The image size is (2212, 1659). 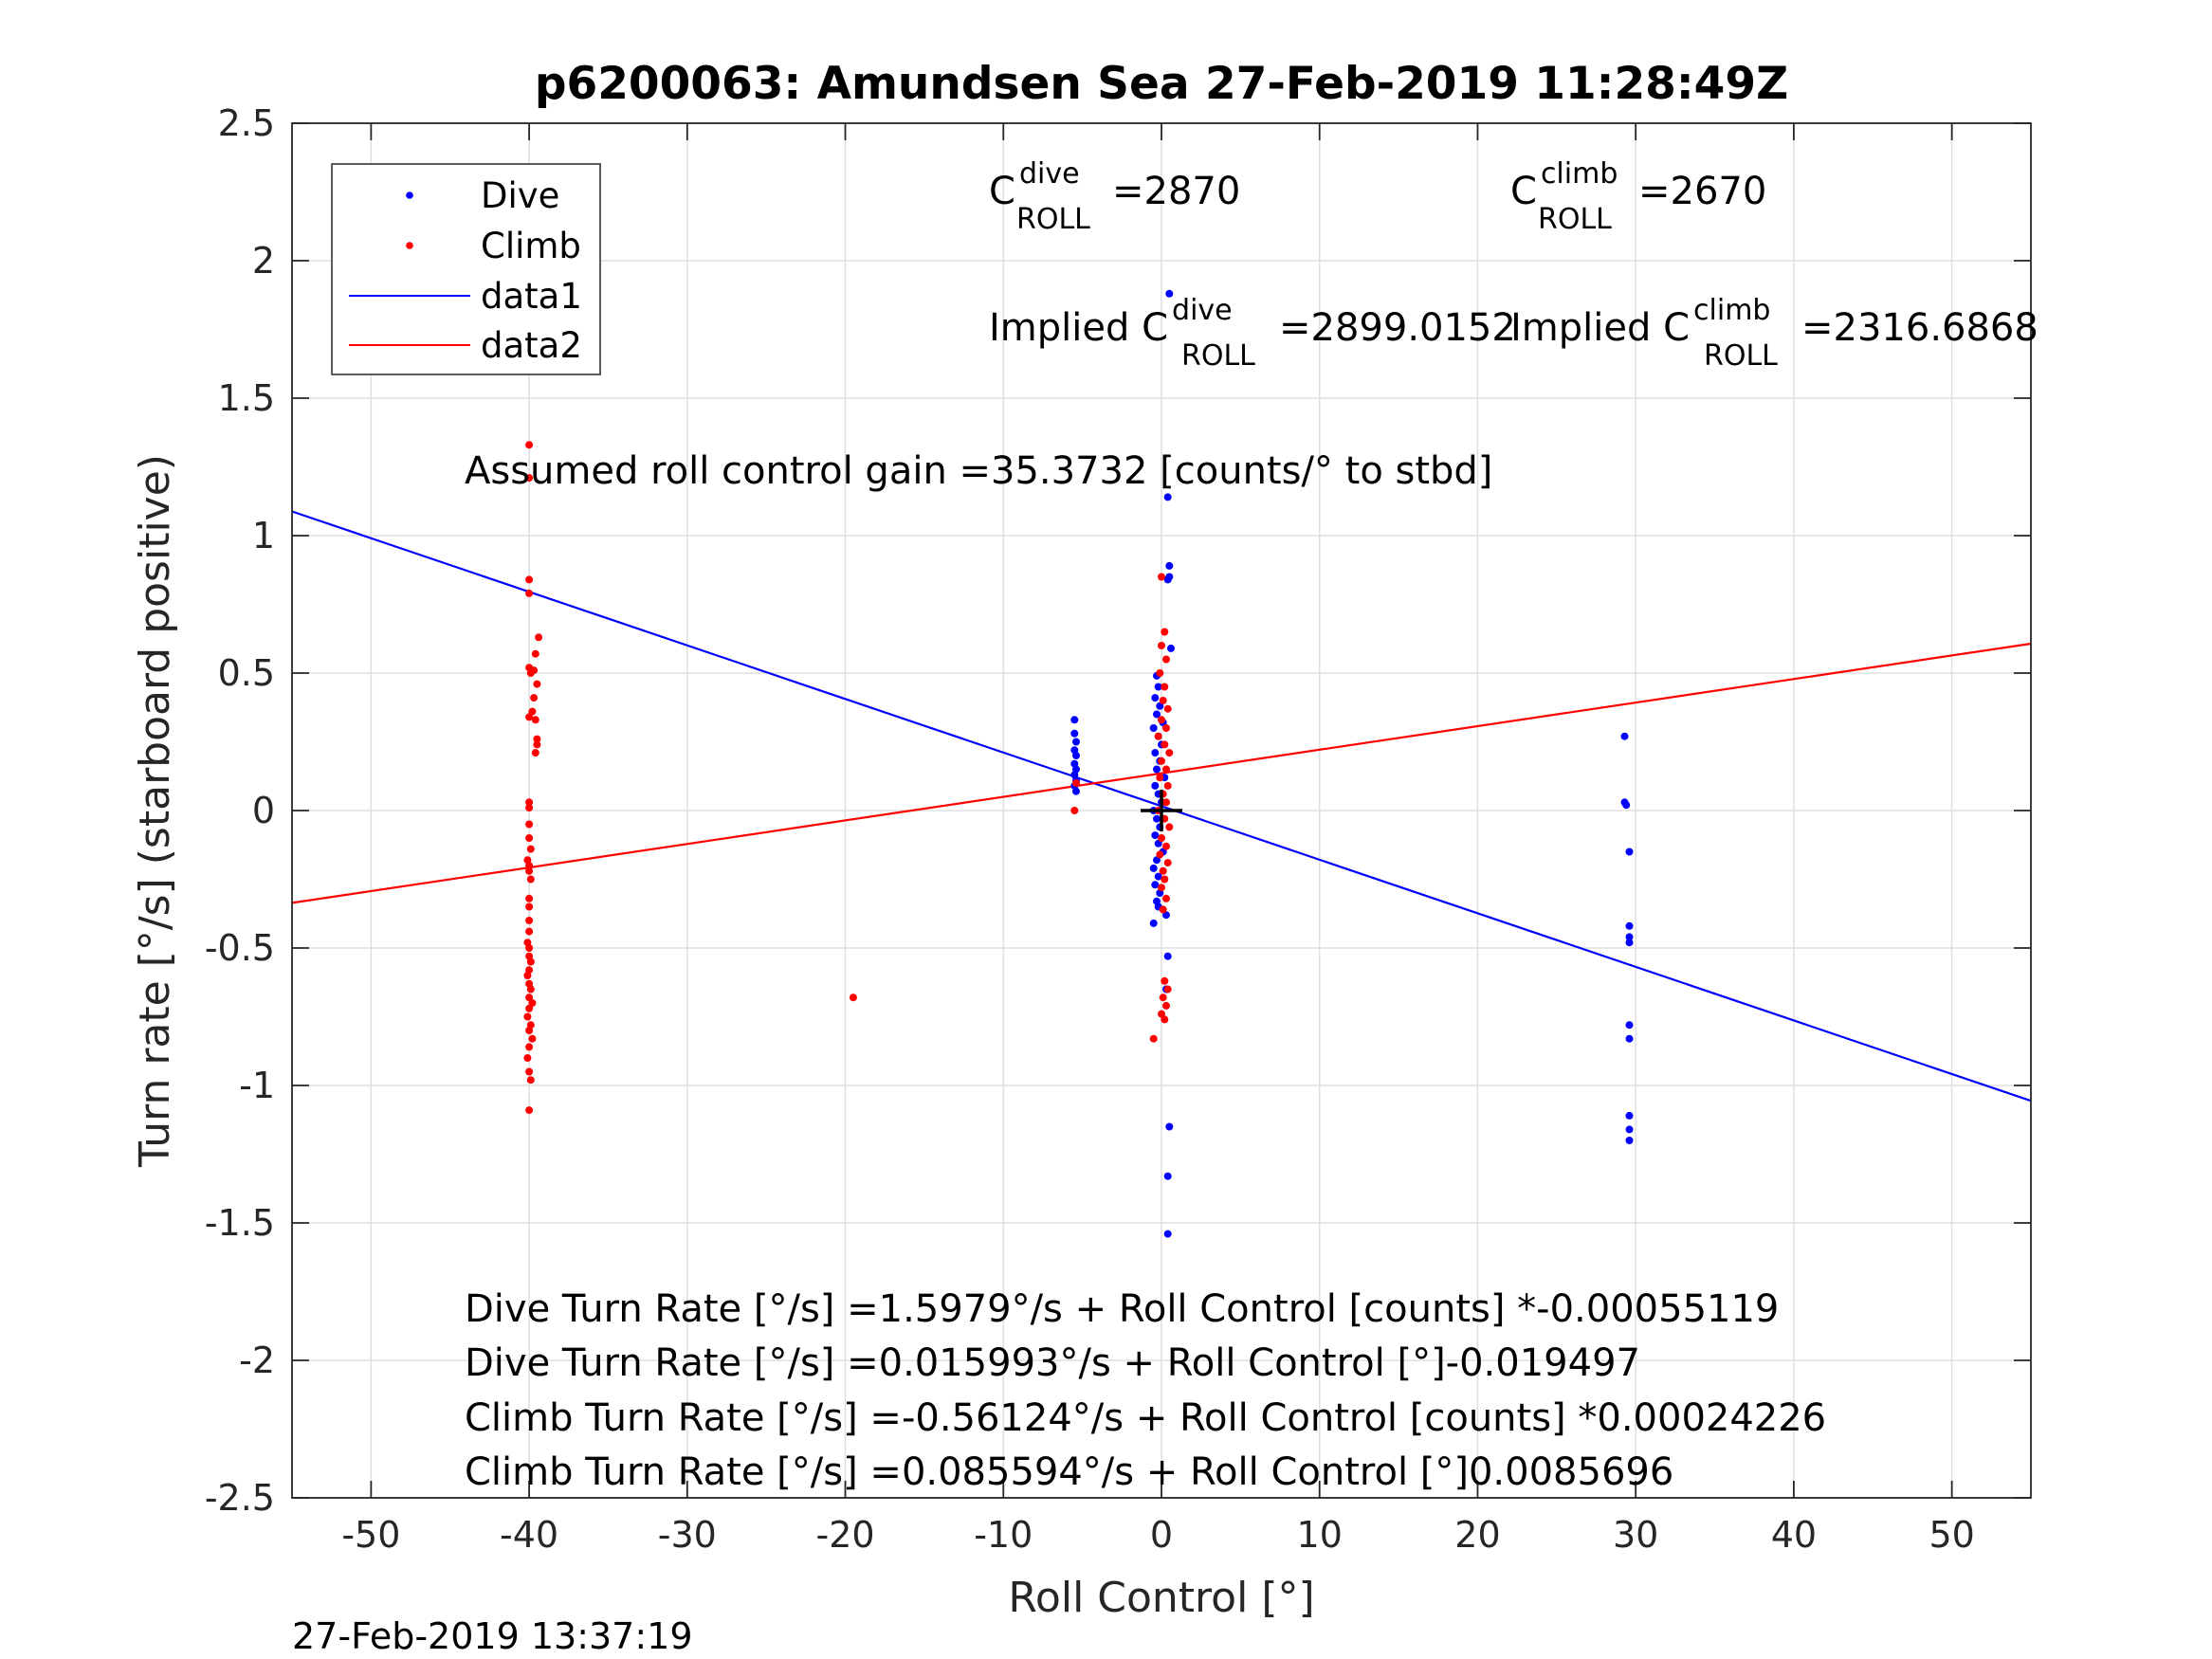 What do you see at coordinates (1003, 1535) in the screenshot?
I see `x-tick-label: -10` at bounding box center [1003, 1535].